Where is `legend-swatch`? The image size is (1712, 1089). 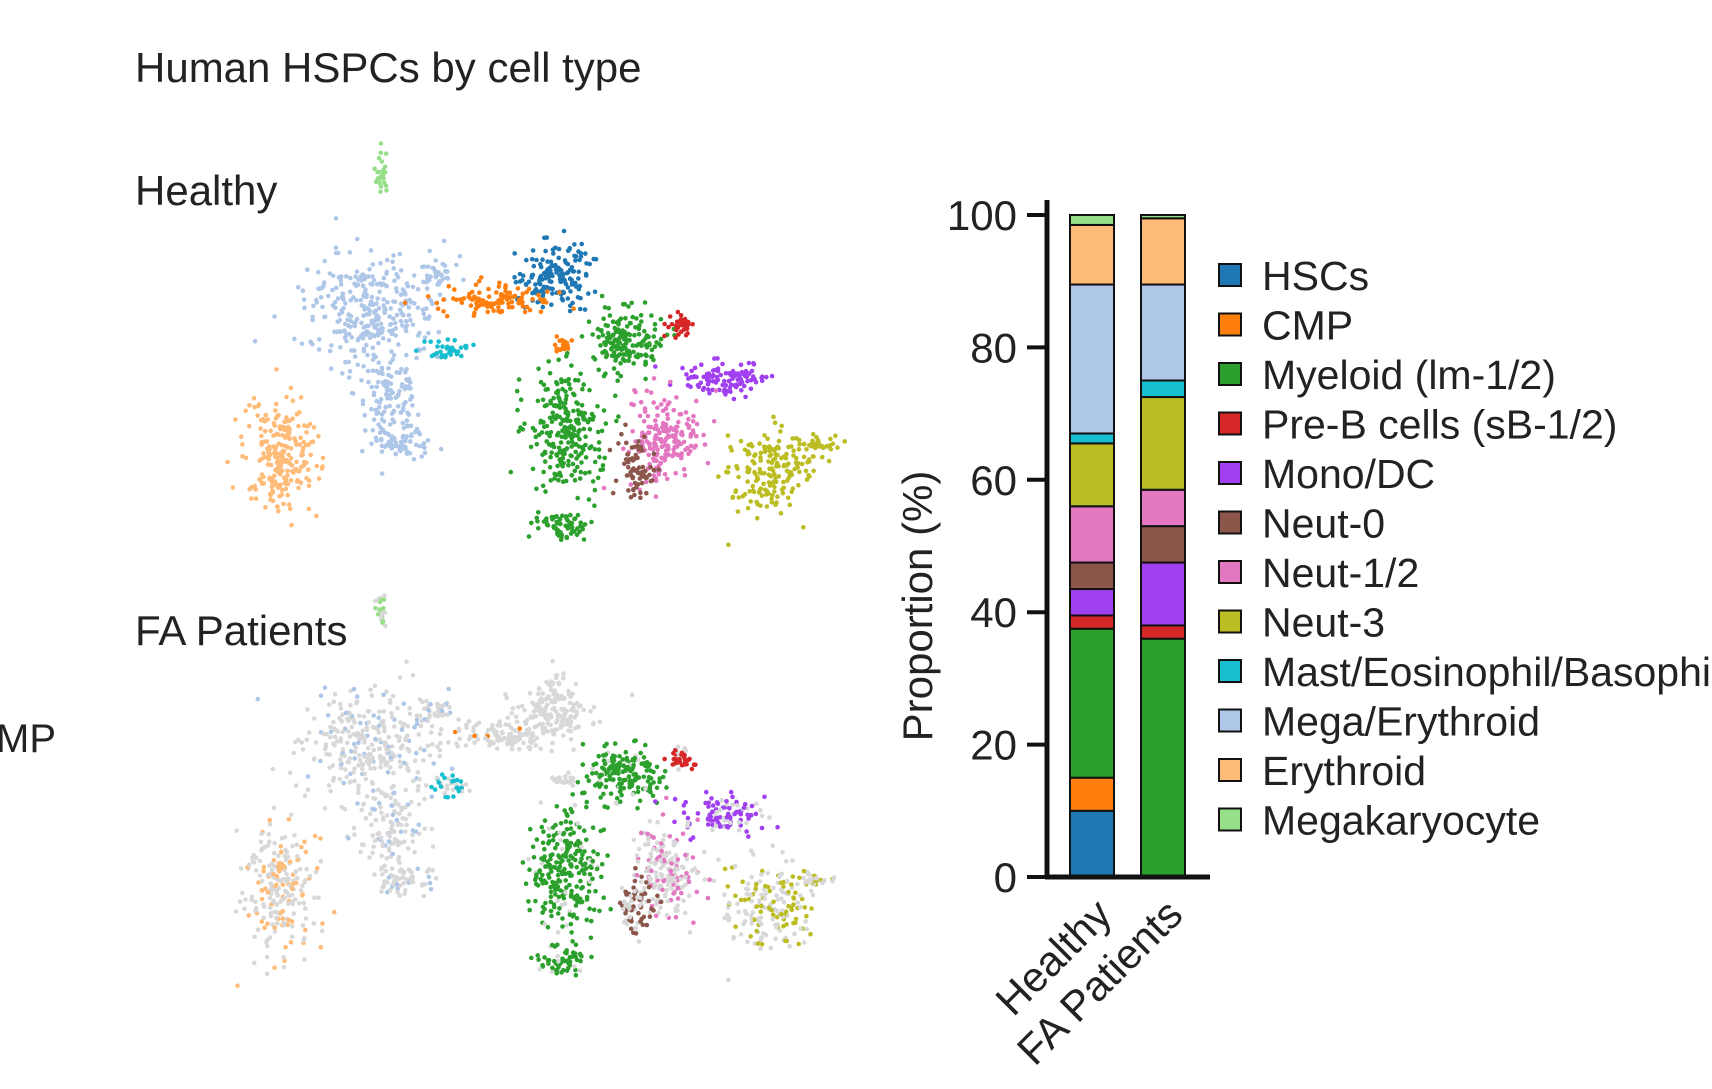 legend-swatch is located at coordinates (1230, 770).